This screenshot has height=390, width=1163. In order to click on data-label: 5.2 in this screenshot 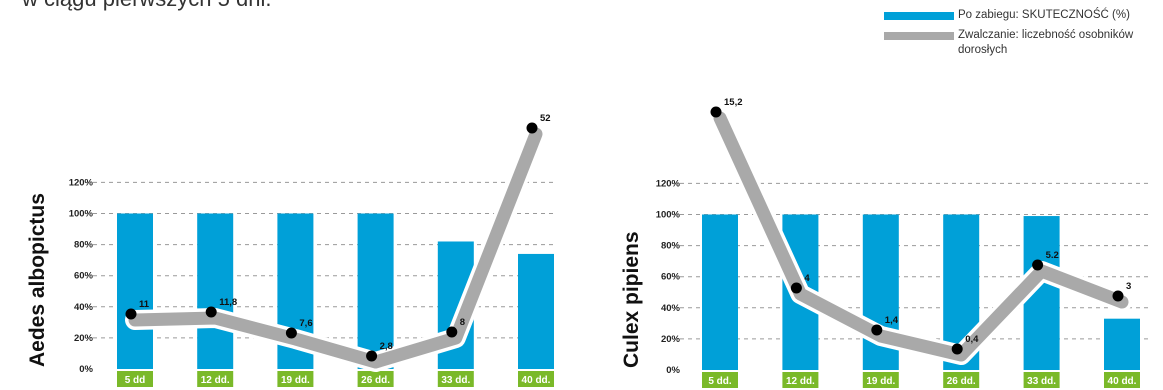, I will do `click(1052, 255)`.